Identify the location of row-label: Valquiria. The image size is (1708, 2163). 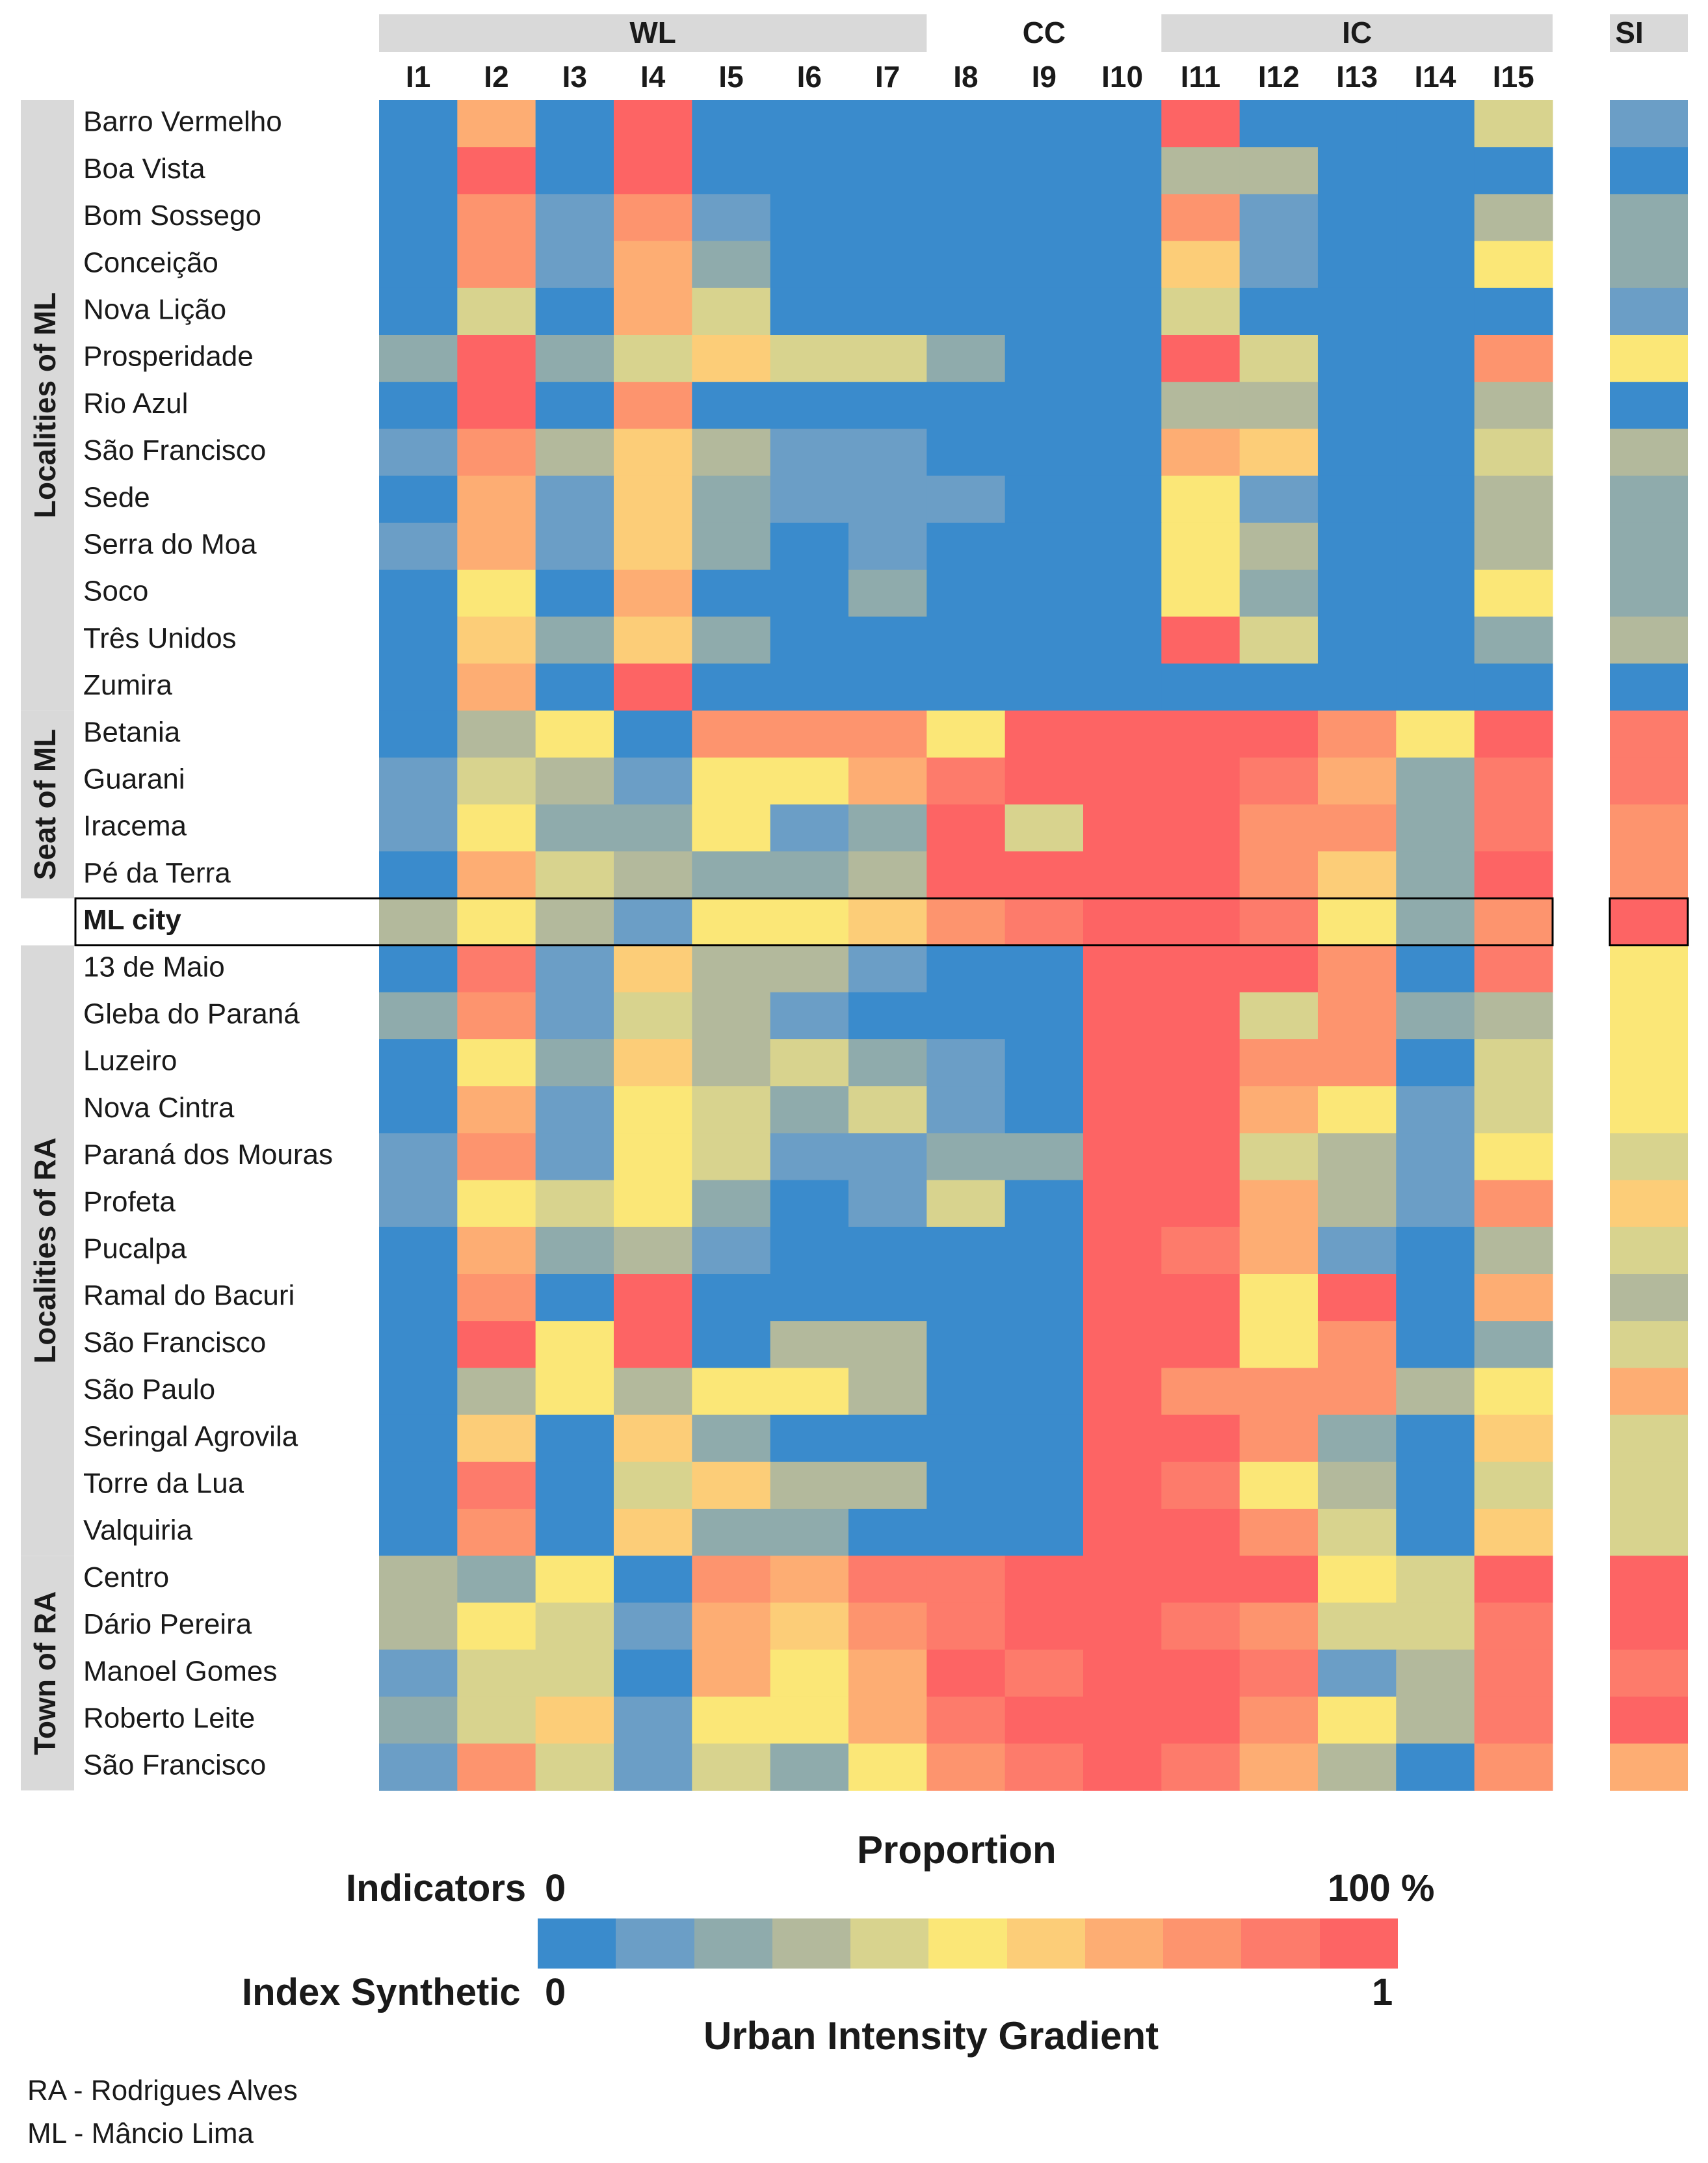
(137, 1530).